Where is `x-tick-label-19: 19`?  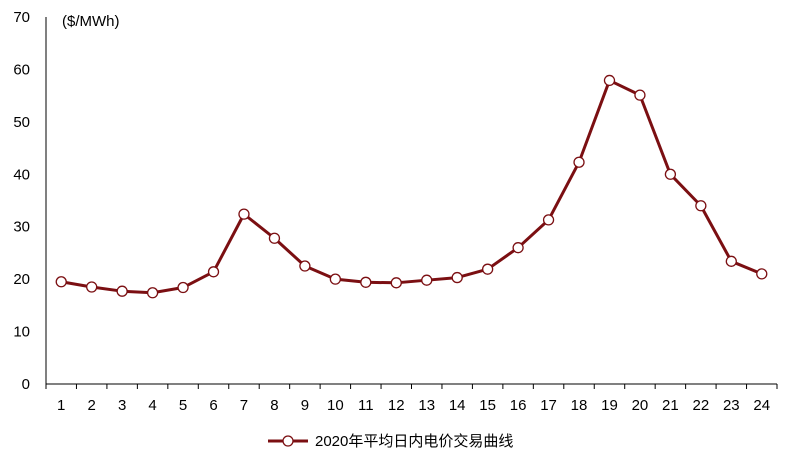 x-tick-label-19: 19 is located at coordinates (609, 405).